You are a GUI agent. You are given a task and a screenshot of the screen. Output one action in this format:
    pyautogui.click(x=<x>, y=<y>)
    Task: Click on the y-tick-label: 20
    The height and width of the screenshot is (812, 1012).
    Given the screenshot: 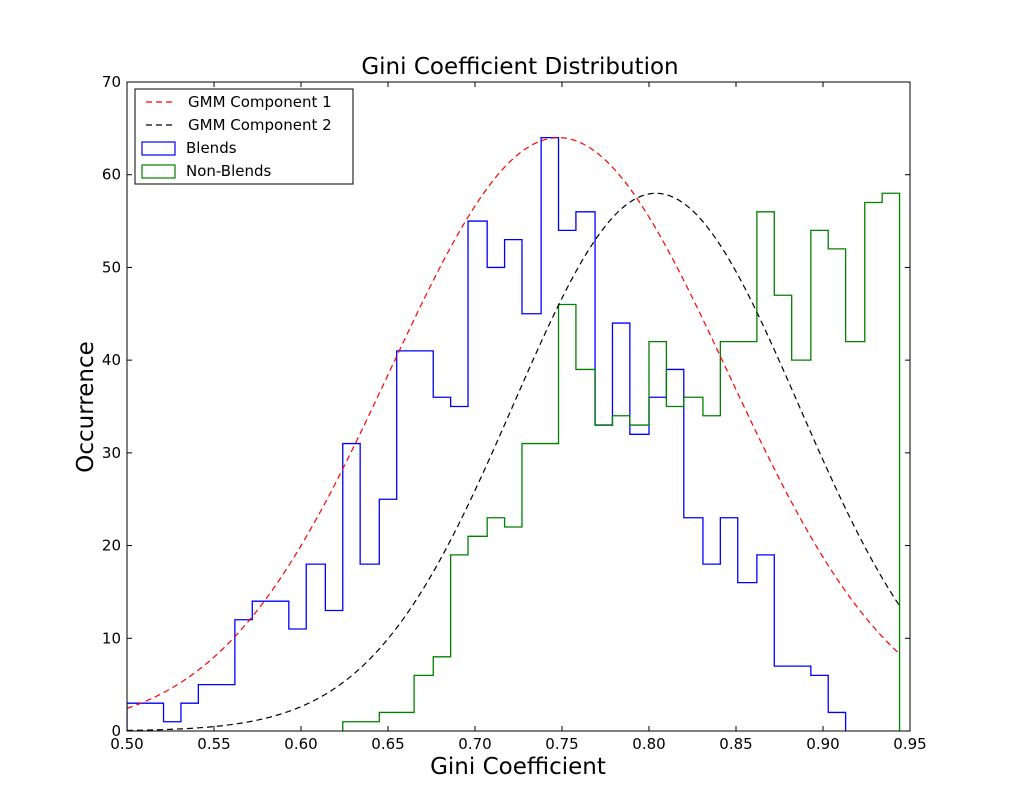 What is the action you would take?
    pyautogui.click(x=111, y=546)
    